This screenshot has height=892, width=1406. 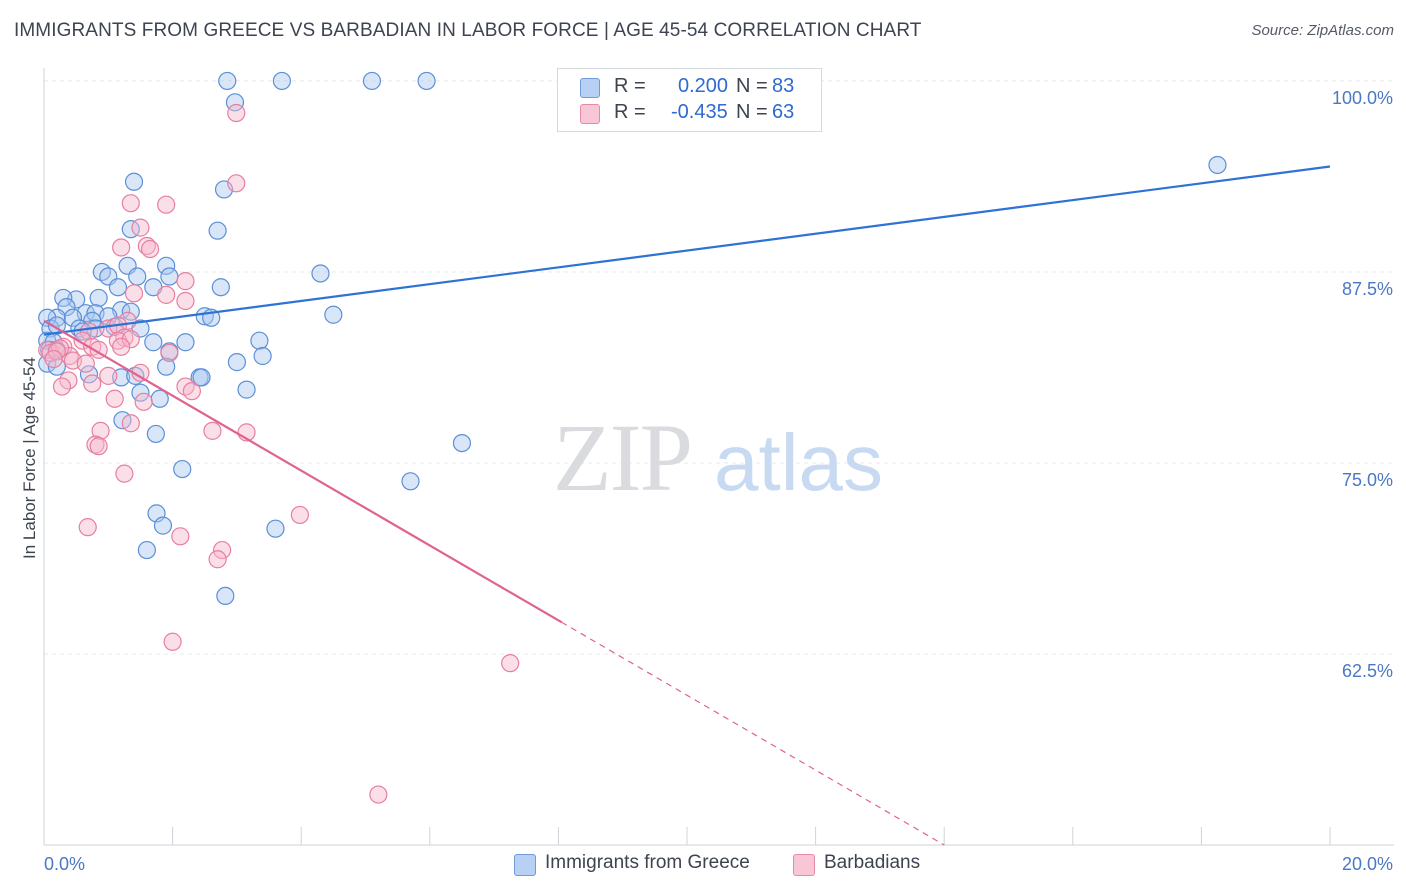 I want to click on trend-line-barbadians, so click(x=303, y=471).